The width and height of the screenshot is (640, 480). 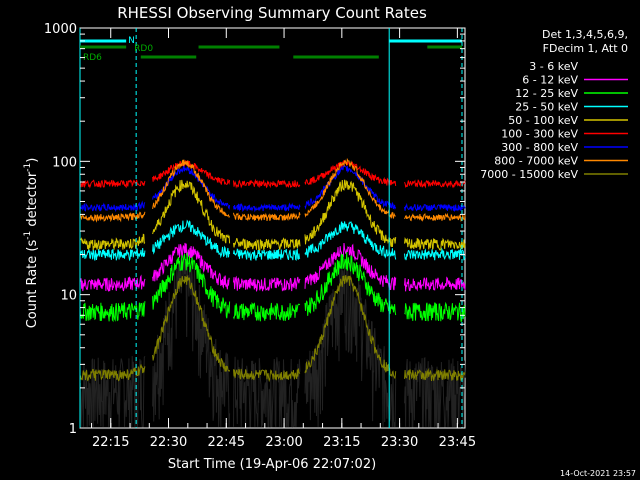 I want to click on x-tick-label: 23:00, so click(x=283, y=442).